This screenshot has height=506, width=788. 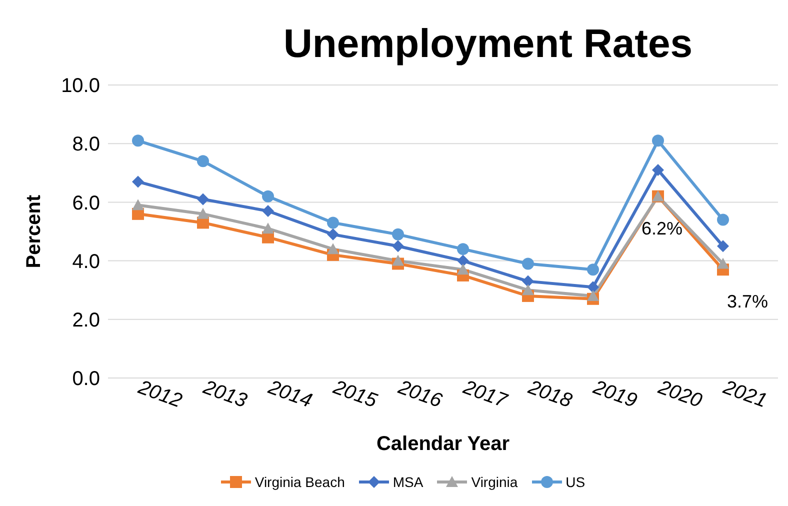 What do you see at coordinates (576, 482) in the screenshot?
I see `legend-label: US` at bounding box center [576, 482].